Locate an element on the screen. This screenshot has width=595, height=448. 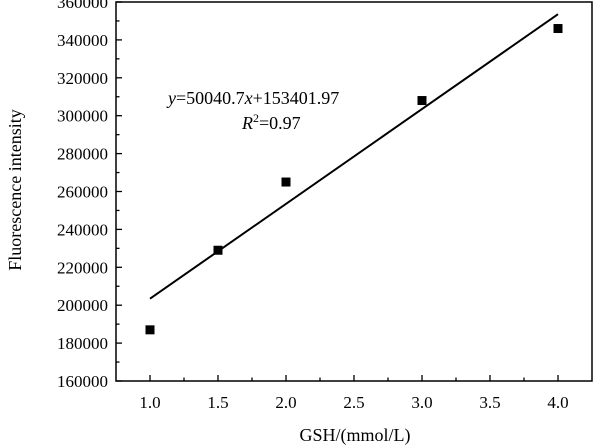
x-tick-label: 2.5 is located at coordinates (353, 402).